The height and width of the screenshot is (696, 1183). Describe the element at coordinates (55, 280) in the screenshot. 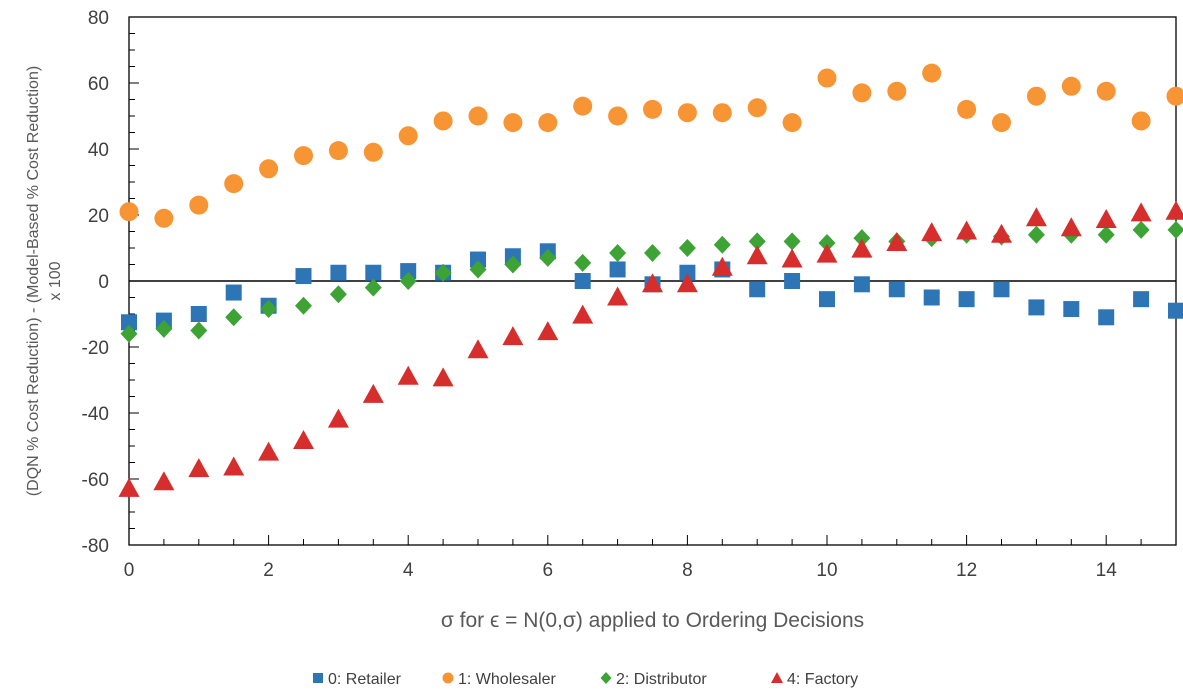

I see `y-axis-title-line2: x 100` at that location.